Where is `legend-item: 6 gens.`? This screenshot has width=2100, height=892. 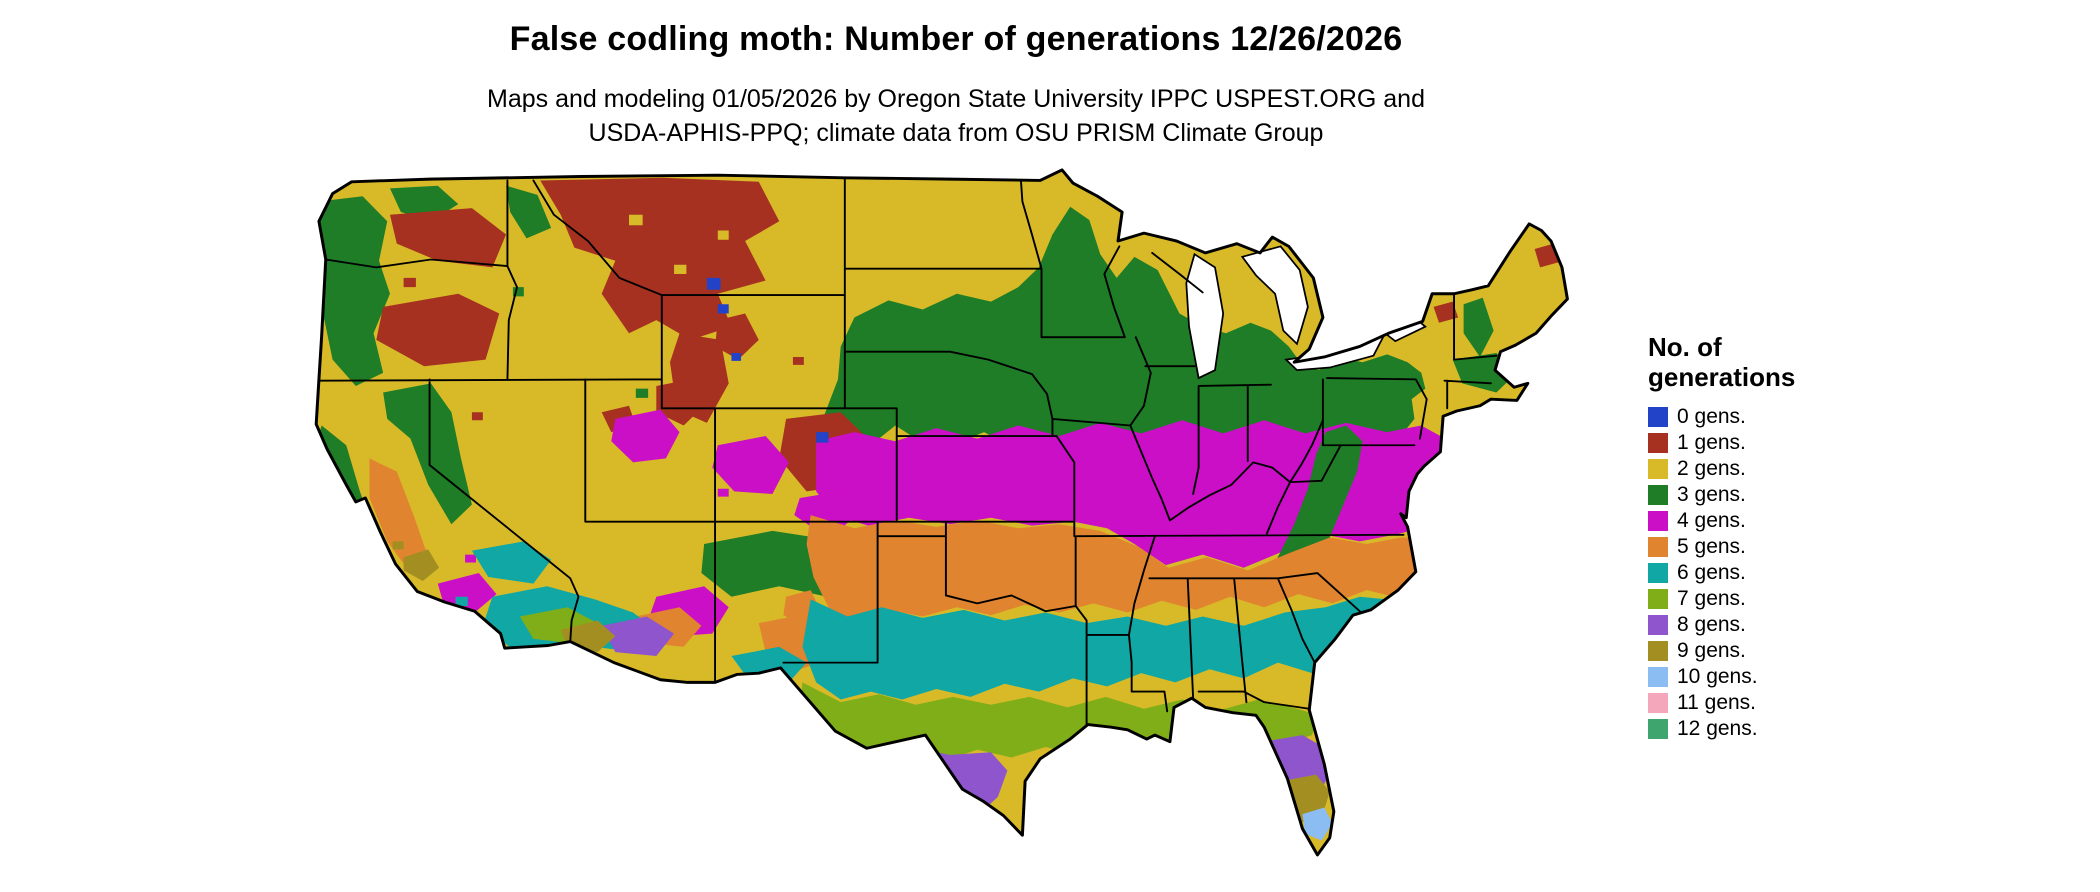 legend-item: 6 gens. is located at coordinates (1763, 572).